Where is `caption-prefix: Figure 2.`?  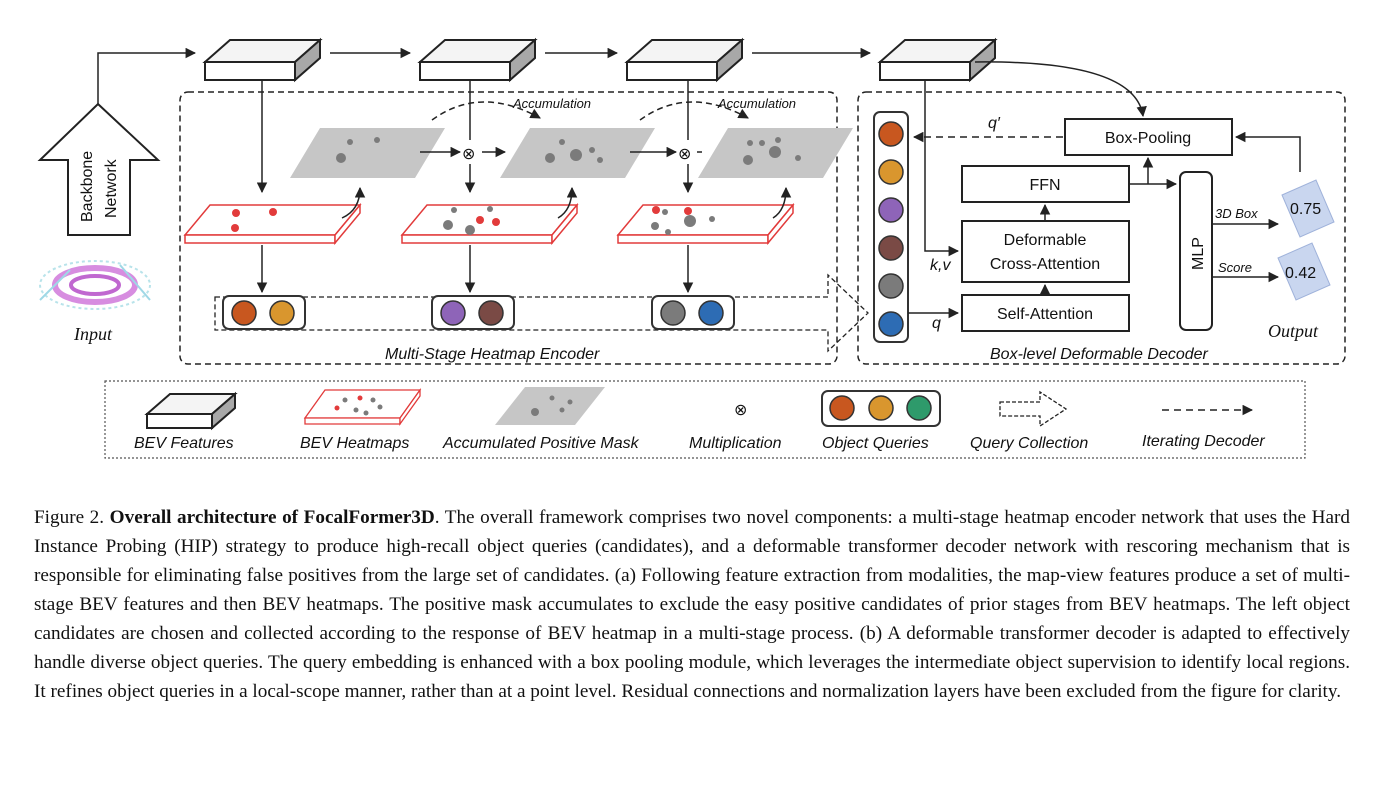
caption-prefix: Figure 2. is located at coordinates (69, 517).